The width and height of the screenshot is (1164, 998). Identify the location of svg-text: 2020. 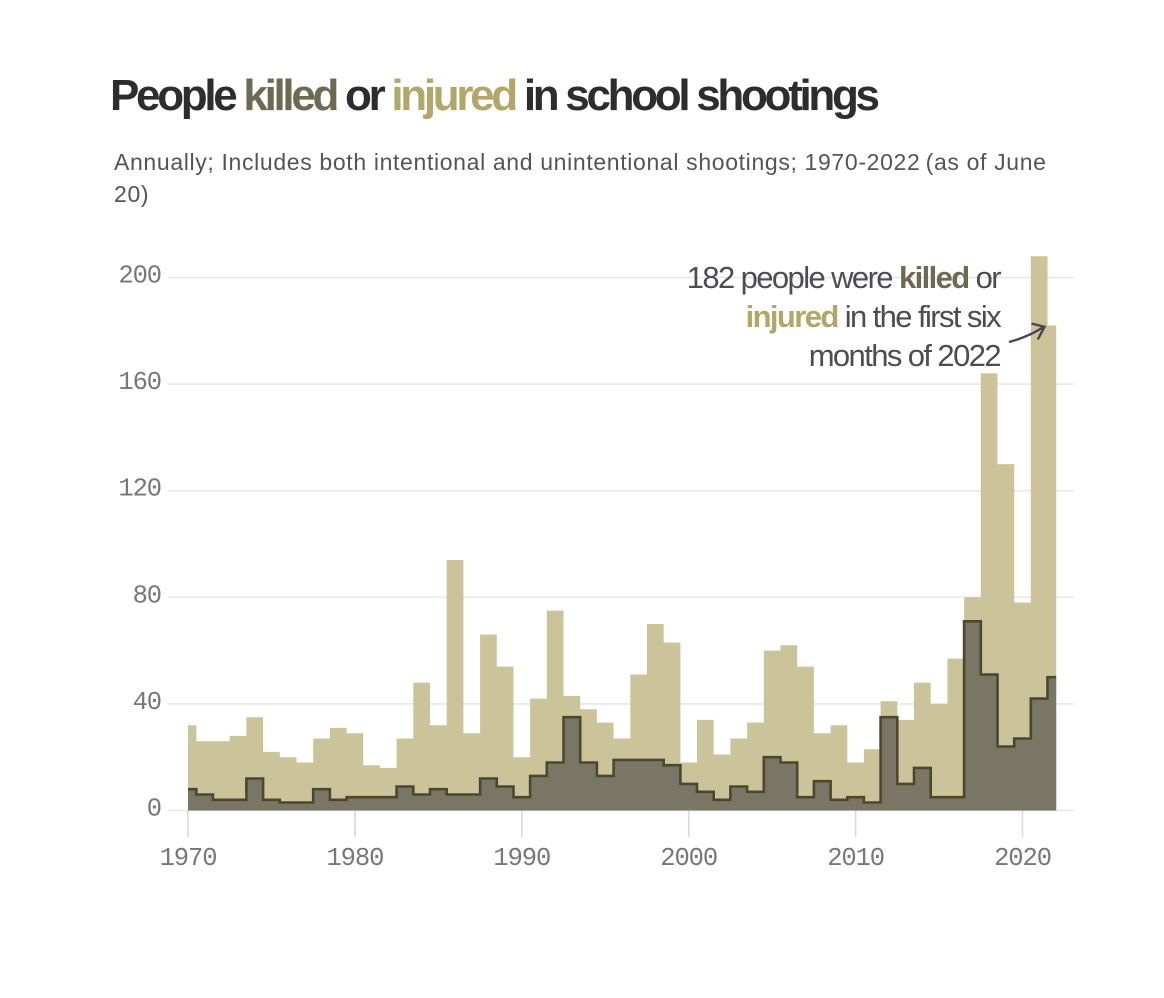
(1022, 858).